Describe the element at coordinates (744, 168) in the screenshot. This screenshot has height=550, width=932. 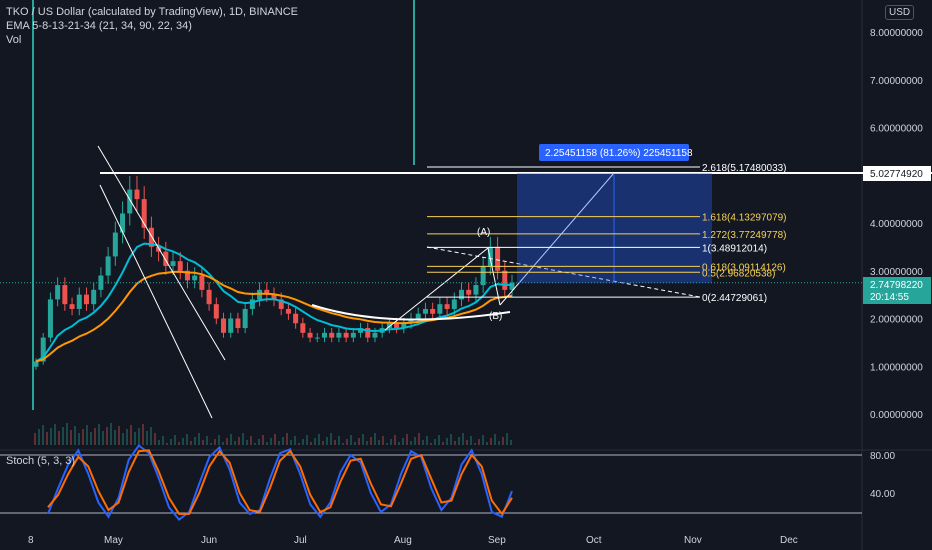
I see `fib-level-label: 2.618(5.17480033)` at that location.